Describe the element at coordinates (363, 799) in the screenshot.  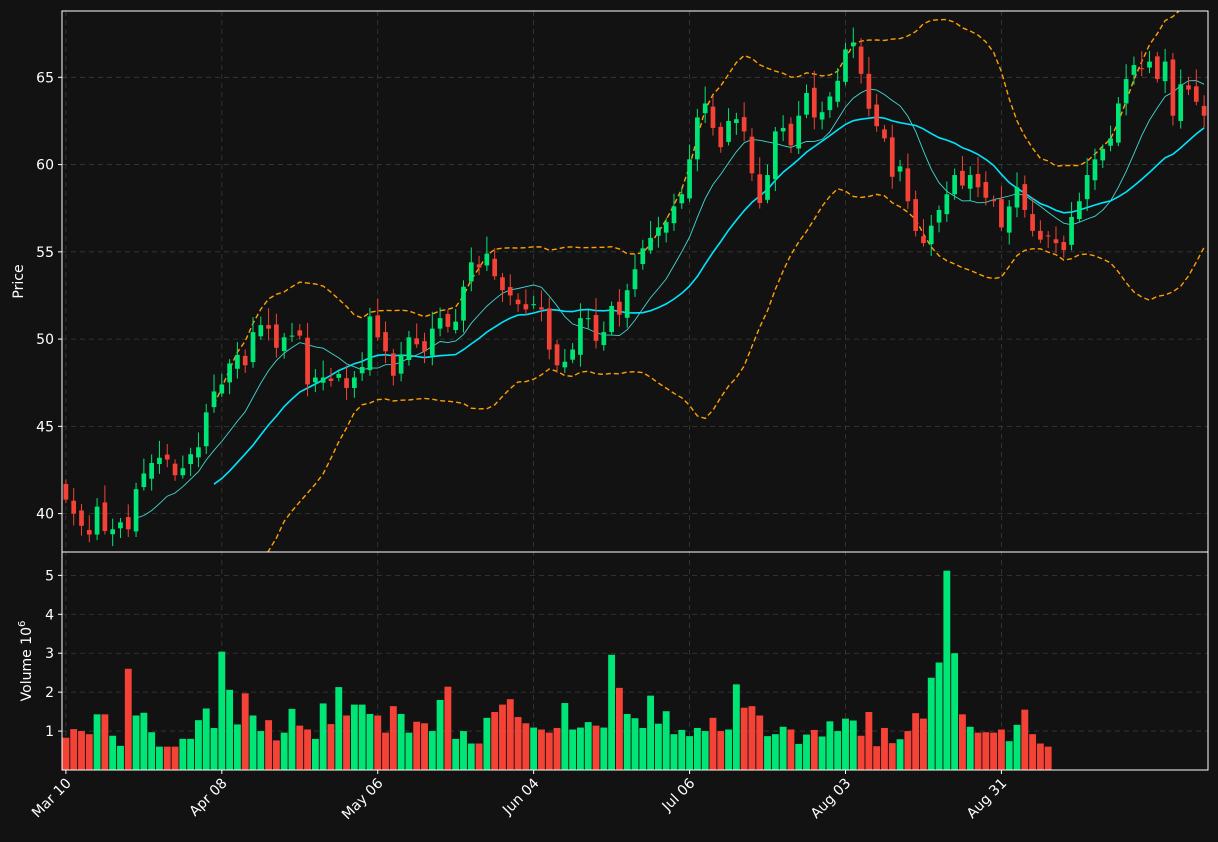
I see `x-tick-label: May 06` at that location.